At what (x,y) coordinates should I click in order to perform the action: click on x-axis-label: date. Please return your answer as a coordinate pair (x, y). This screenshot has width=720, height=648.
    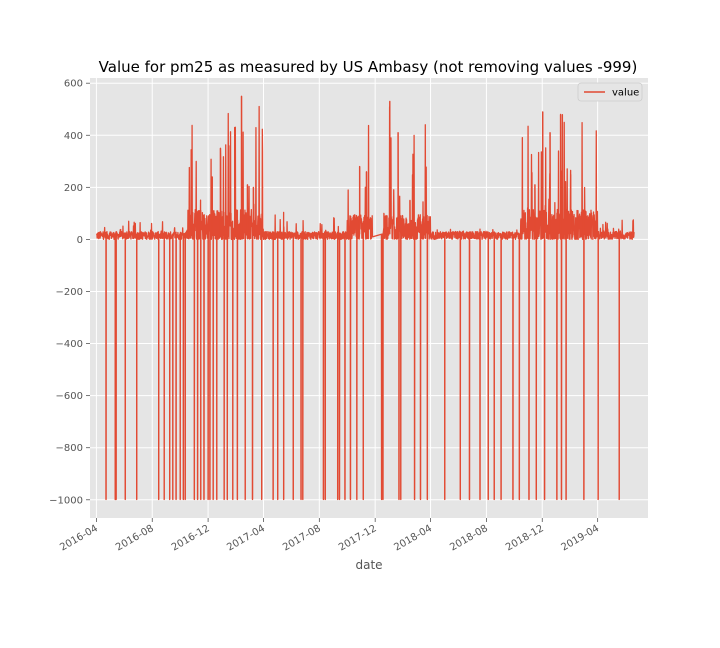
    Looking at the image, I should click on (368, 565).